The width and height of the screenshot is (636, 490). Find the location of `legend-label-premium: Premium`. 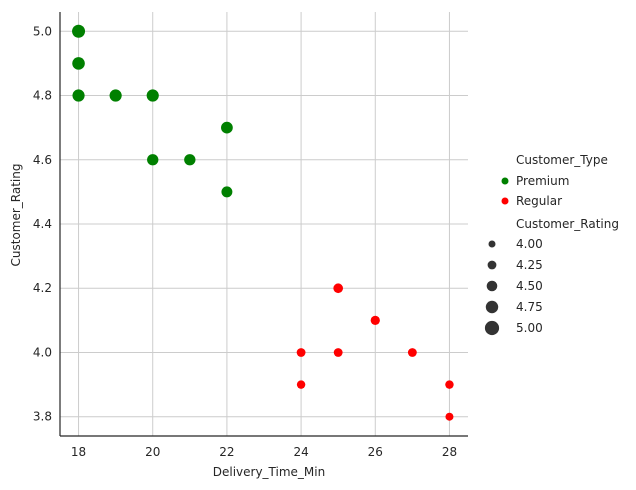

legend-label-premium: Premium is located at coordinates (542, 181).